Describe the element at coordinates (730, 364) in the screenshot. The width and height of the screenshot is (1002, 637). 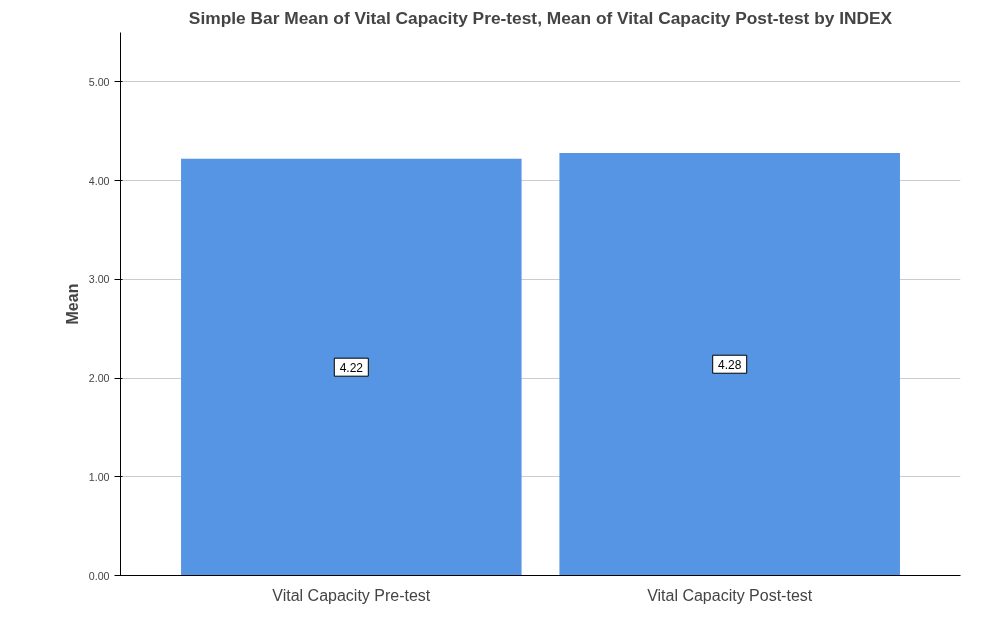
I see `data-label: 4.28` at that location.